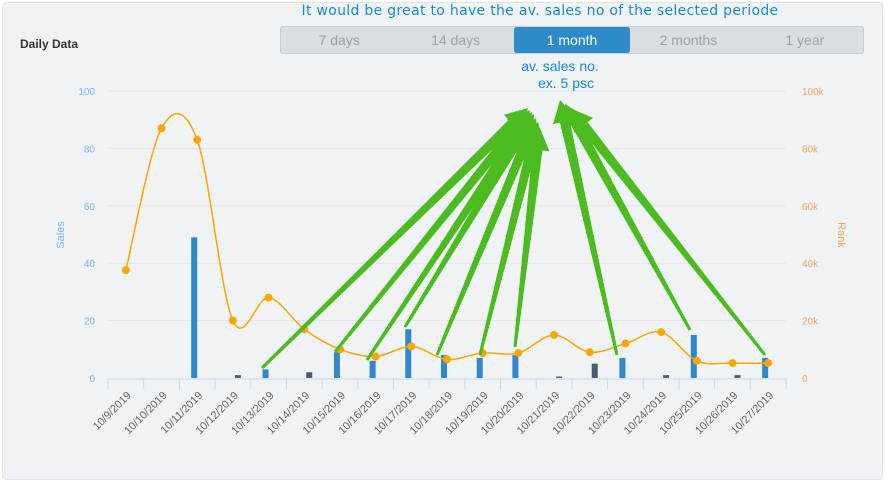 This screenshot has width=885, height=481. What do you see at coordinates (810, 149) in the screenshot?
I see `right-tick-label: 80k` at bounding box center [810, 149].